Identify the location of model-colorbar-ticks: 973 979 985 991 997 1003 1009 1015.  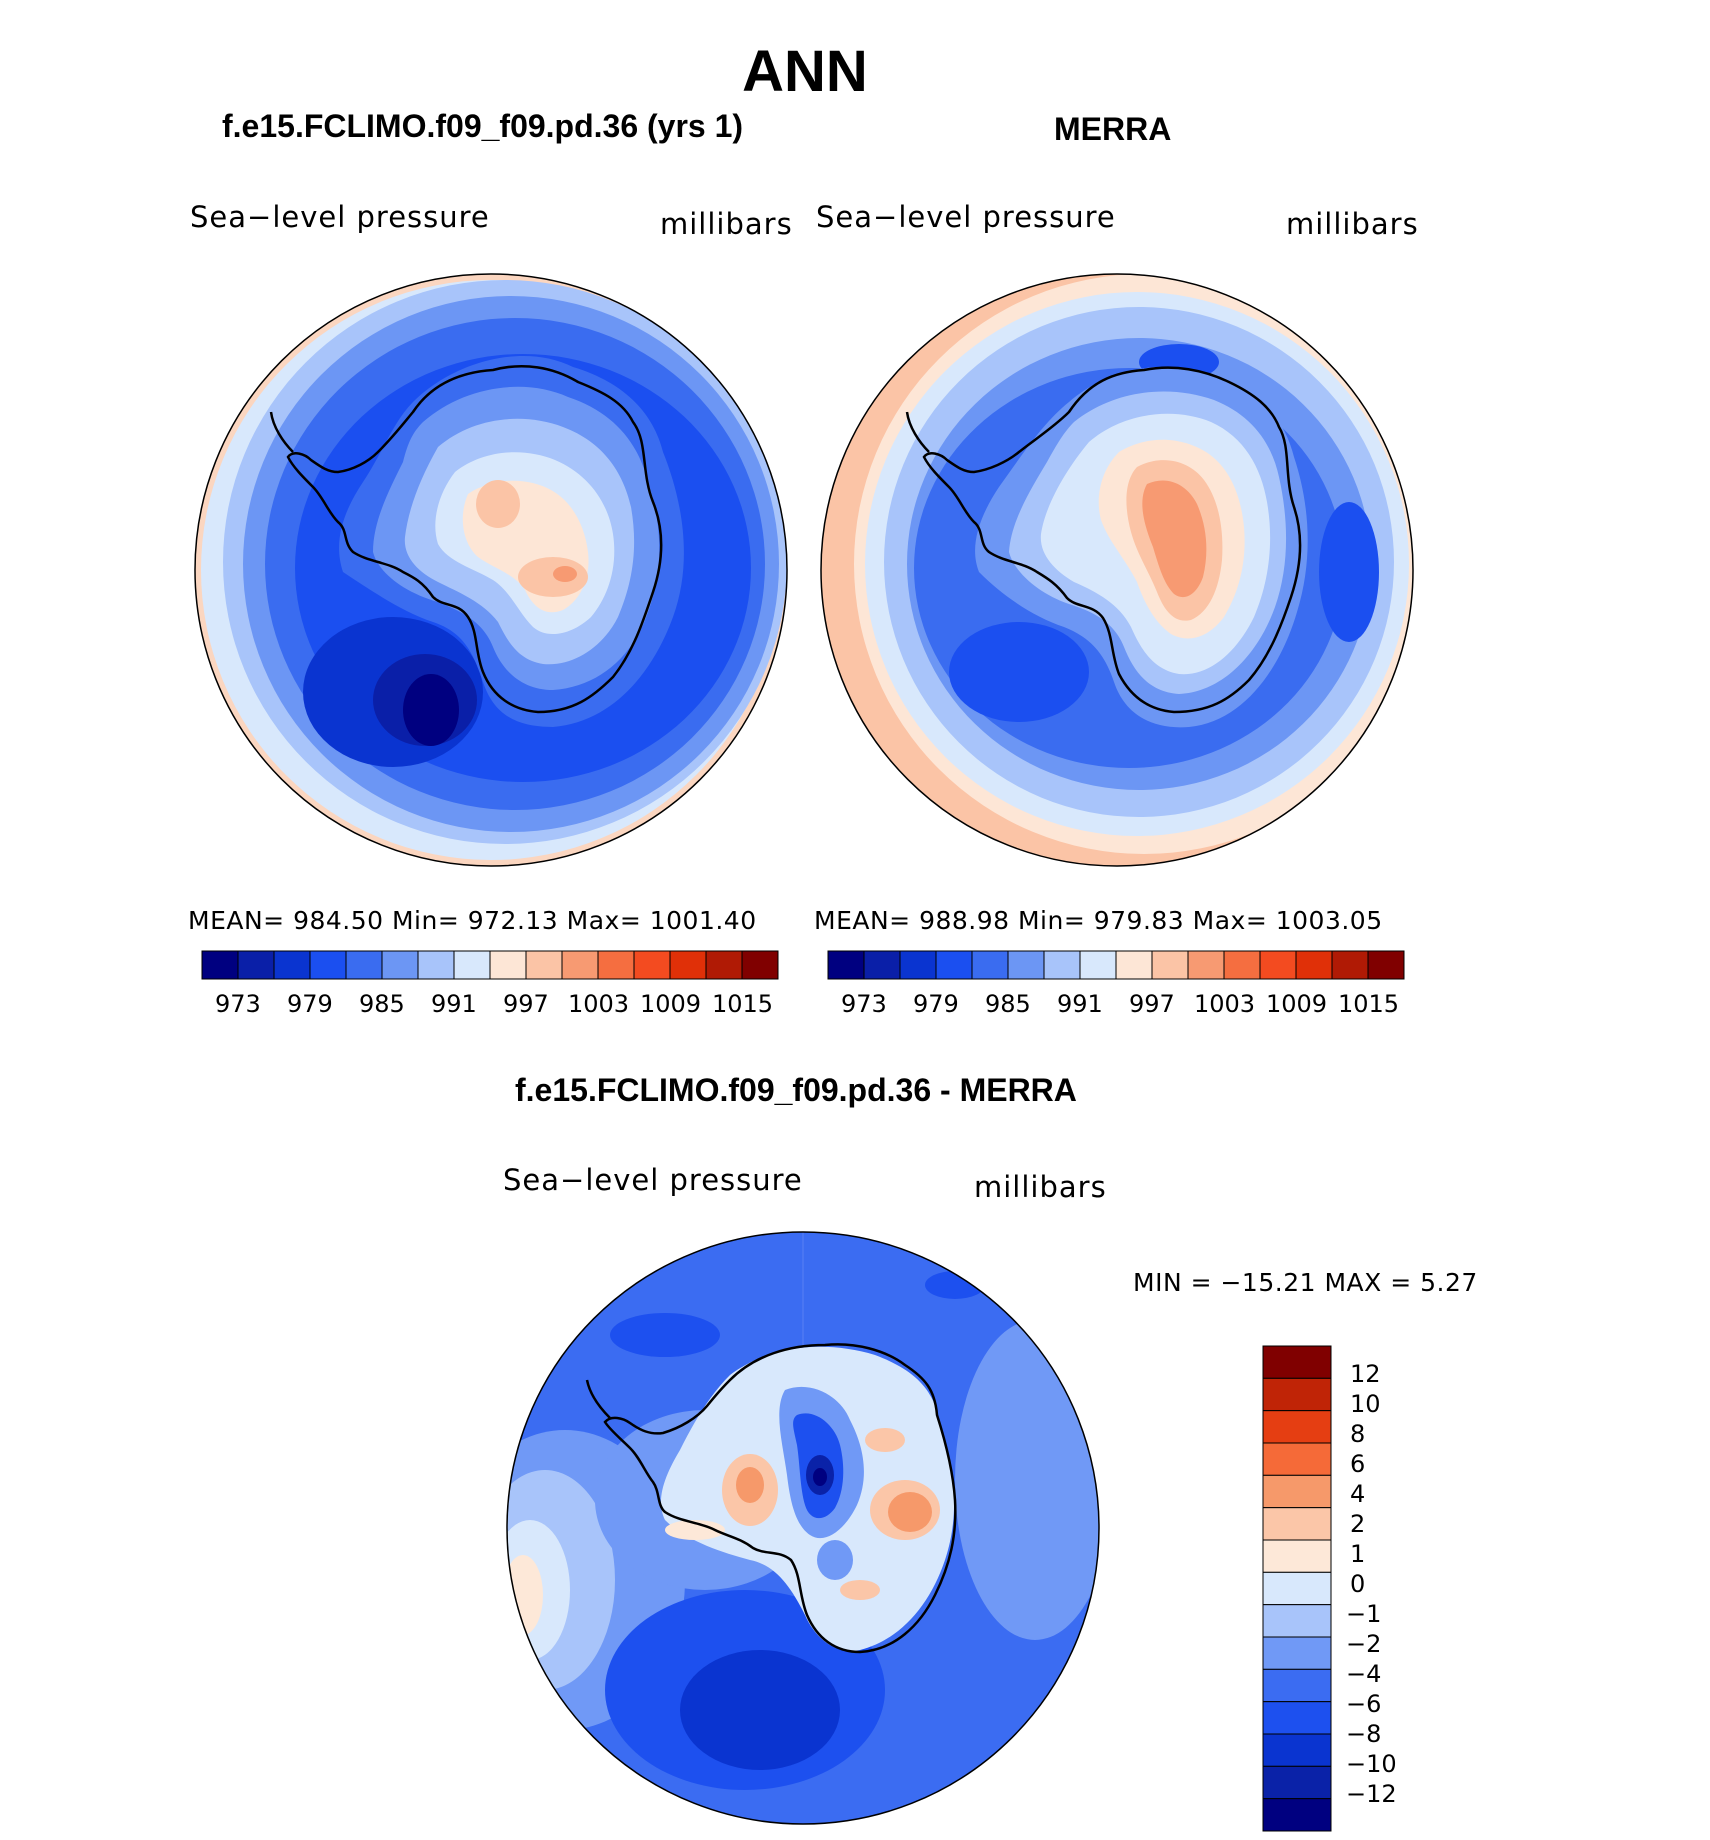
(490, 1005).